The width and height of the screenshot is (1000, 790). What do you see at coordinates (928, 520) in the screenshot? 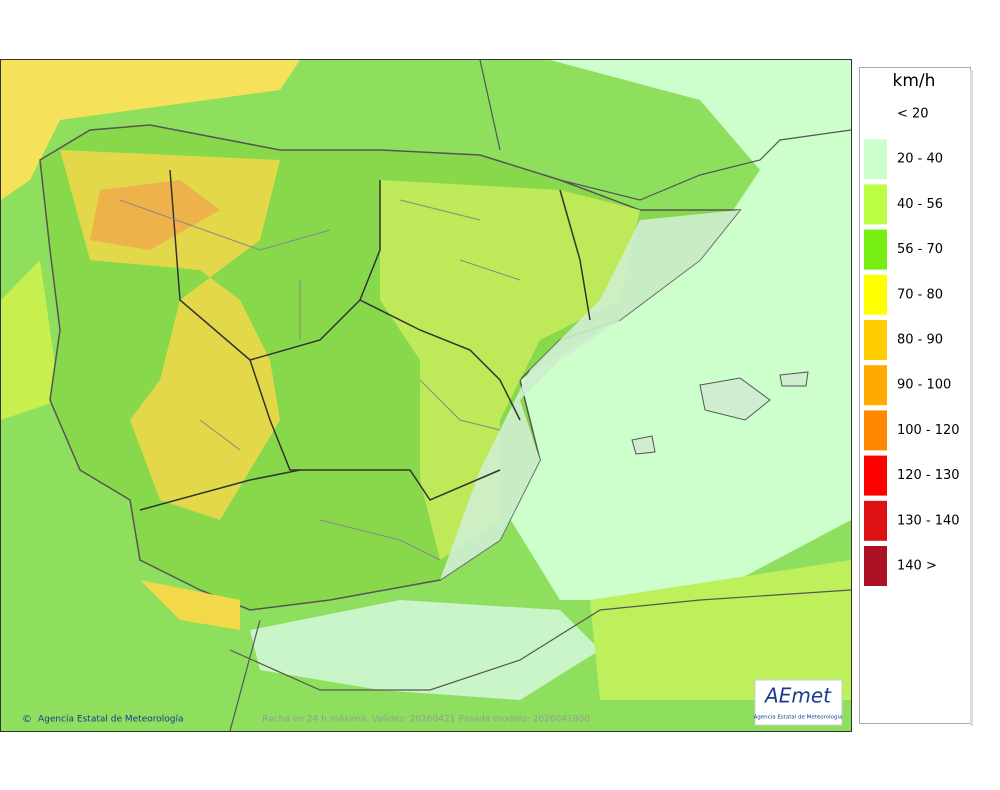
I see `legend-label: 130 - 140` at bounding box center [928, 520].